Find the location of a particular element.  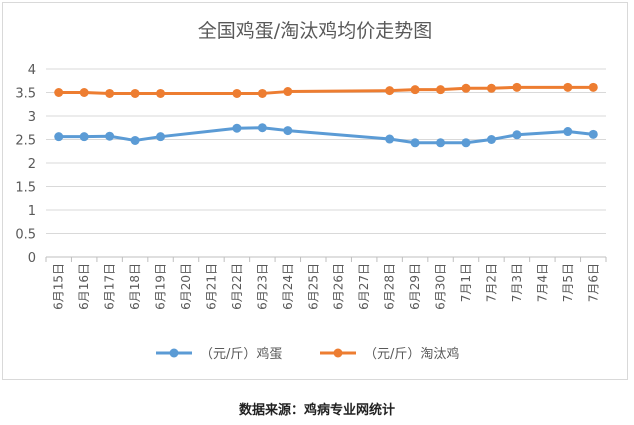

x-tick-label: 6月22日 is located at coordinates (237, 286).